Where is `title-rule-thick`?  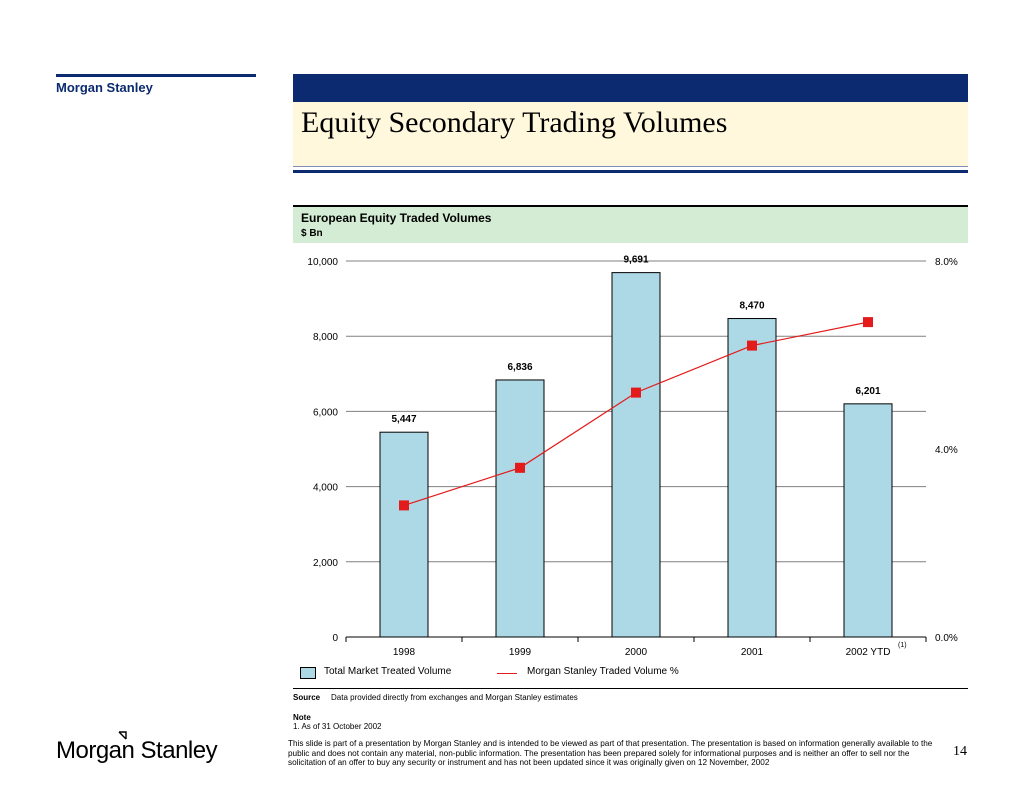
title-rule-thick is located at coordinates (630, 171).